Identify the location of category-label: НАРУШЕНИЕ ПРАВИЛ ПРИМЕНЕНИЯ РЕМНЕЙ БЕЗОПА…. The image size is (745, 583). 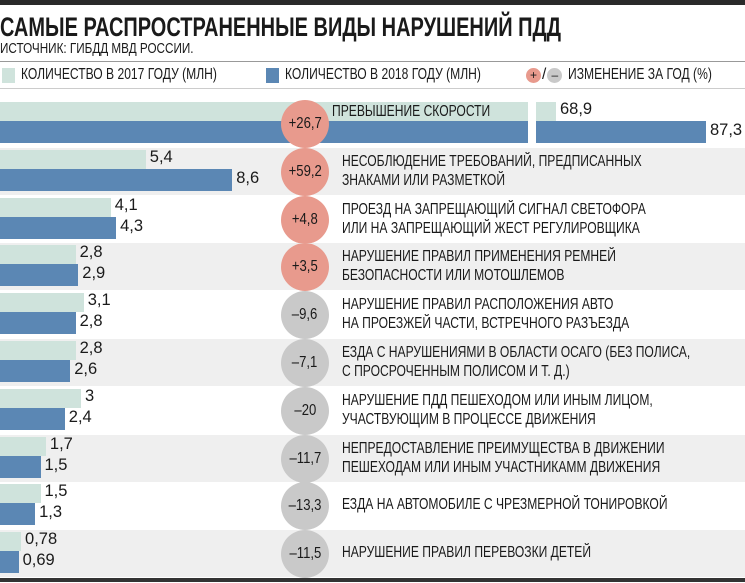
(517, 266).